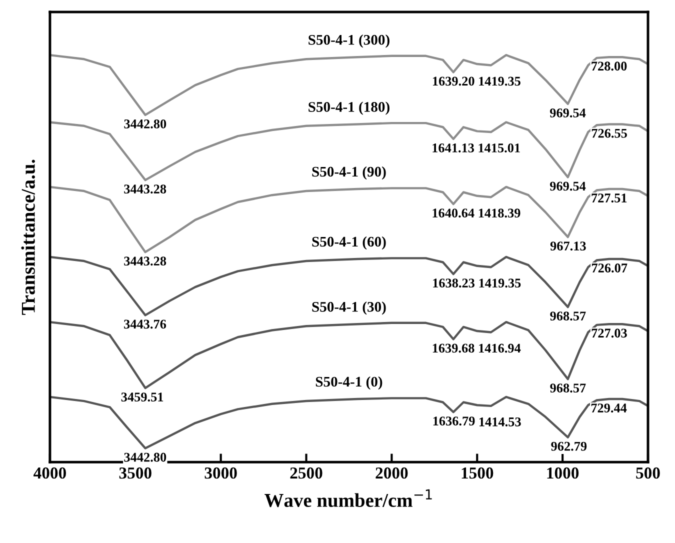 The height and width of the screenshot is (543, 675). What do you see at coordinates (453, 81) in the screenshot?
I see `annotation: 1639.20` at bounding box center [453, 81].